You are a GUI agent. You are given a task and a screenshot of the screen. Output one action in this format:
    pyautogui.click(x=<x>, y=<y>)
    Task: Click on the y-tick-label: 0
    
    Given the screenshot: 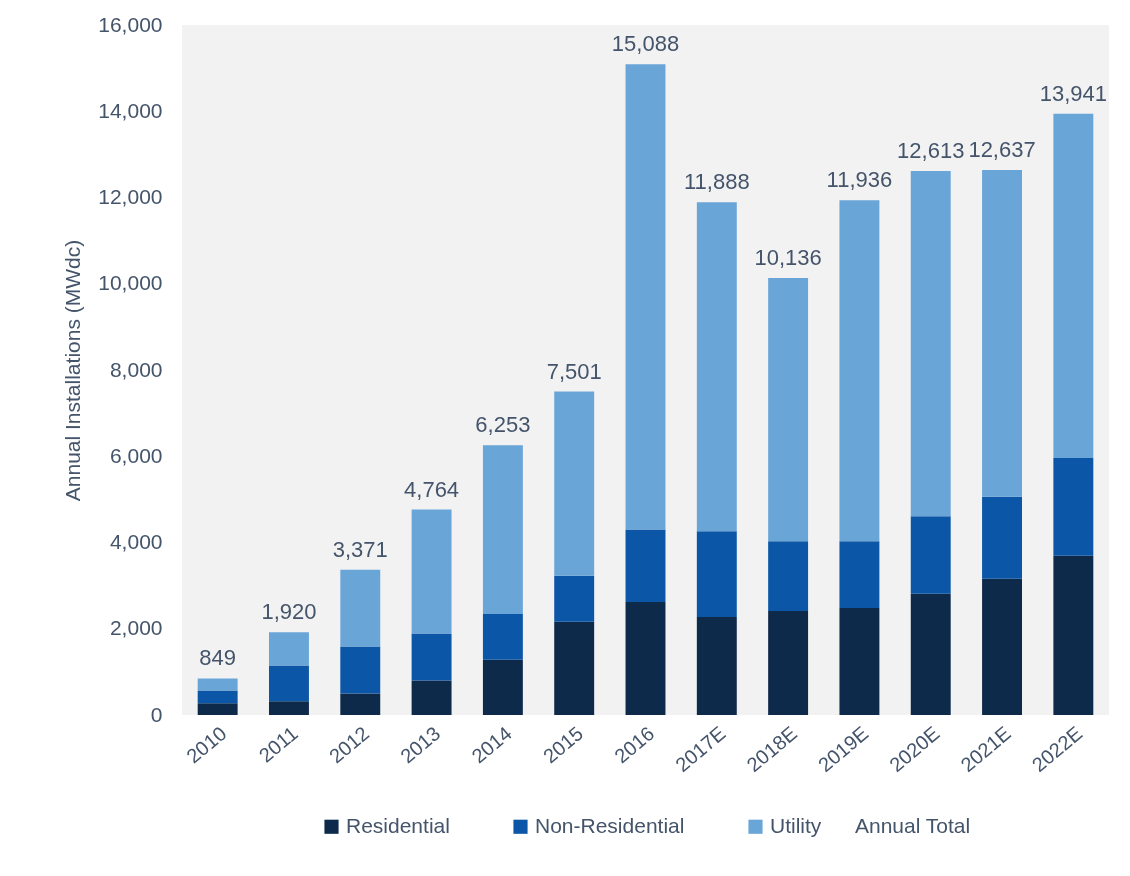 What is the action you would take?
    pyautogui.click(x=156, y=714)
    